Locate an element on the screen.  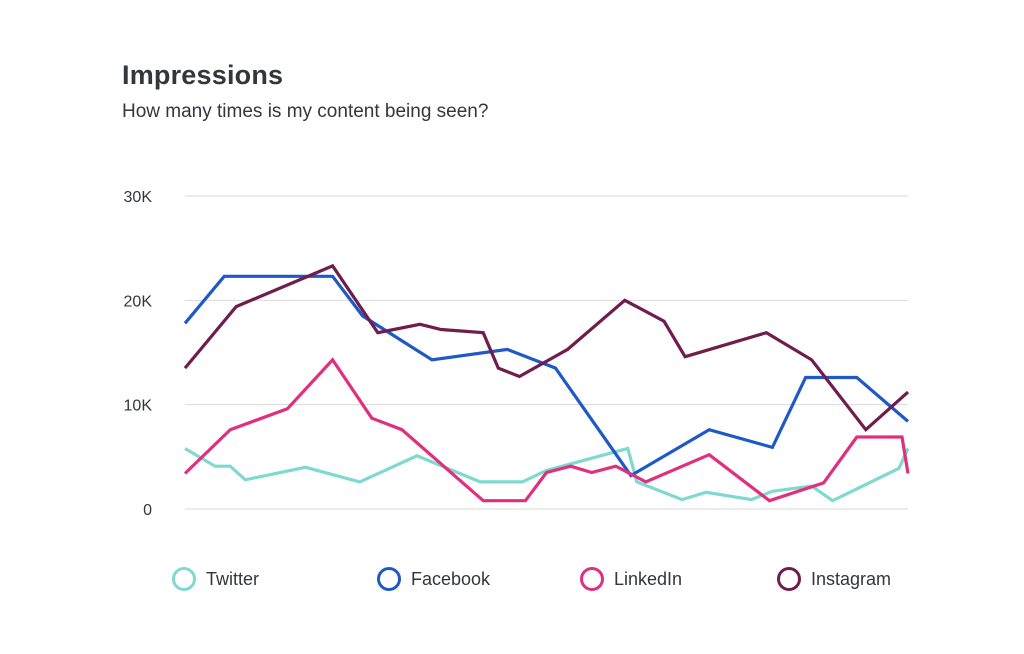
legend-label: Facebook is located at coordinates (451, 578).